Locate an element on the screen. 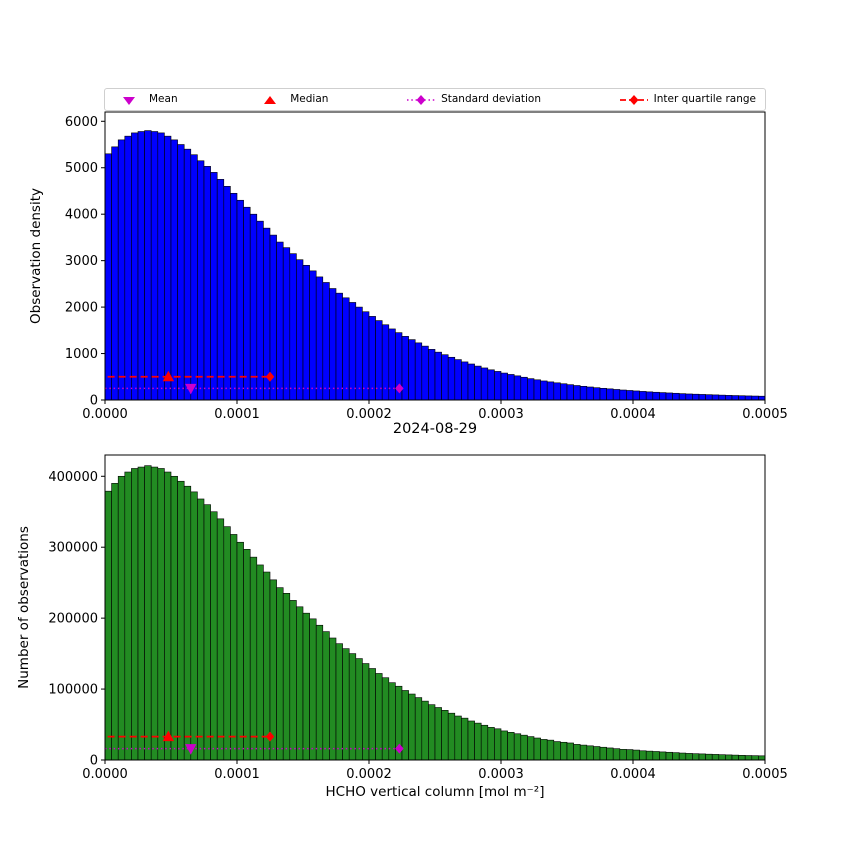 This screenshot has width=850, height=850. y-tick-label: 200000 is located at coordinates (73, 619).